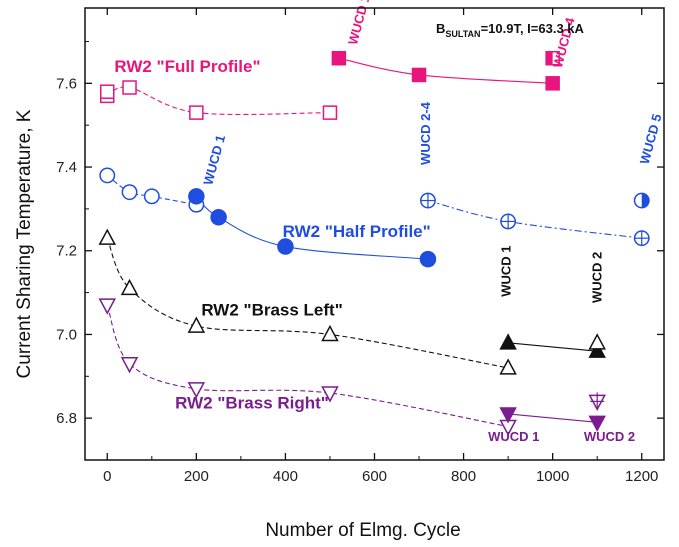  What do you see at coordinates (362, 530) in the screenshot?
I see `x-axis-title: Number of Elmg. Cycle` at bounding box center [362, 530].